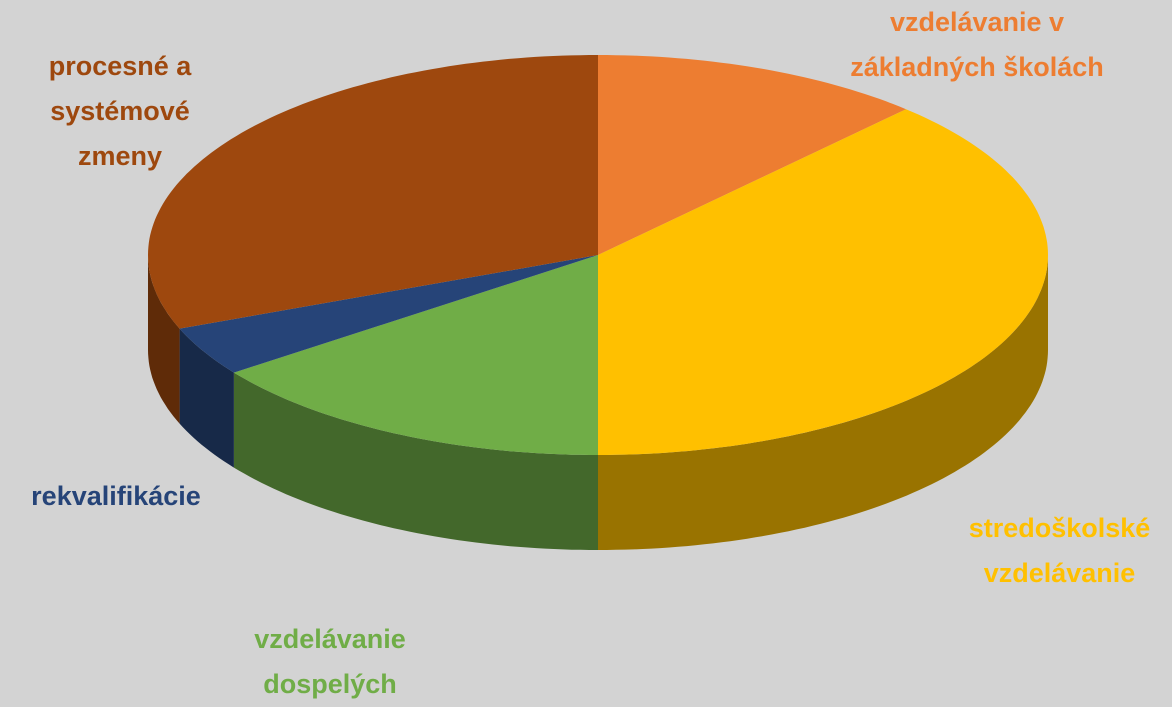 This screenshot has height=707, width=1172. I want to click on slice-label: vzdelávanie dospelých, so click(330, 661).